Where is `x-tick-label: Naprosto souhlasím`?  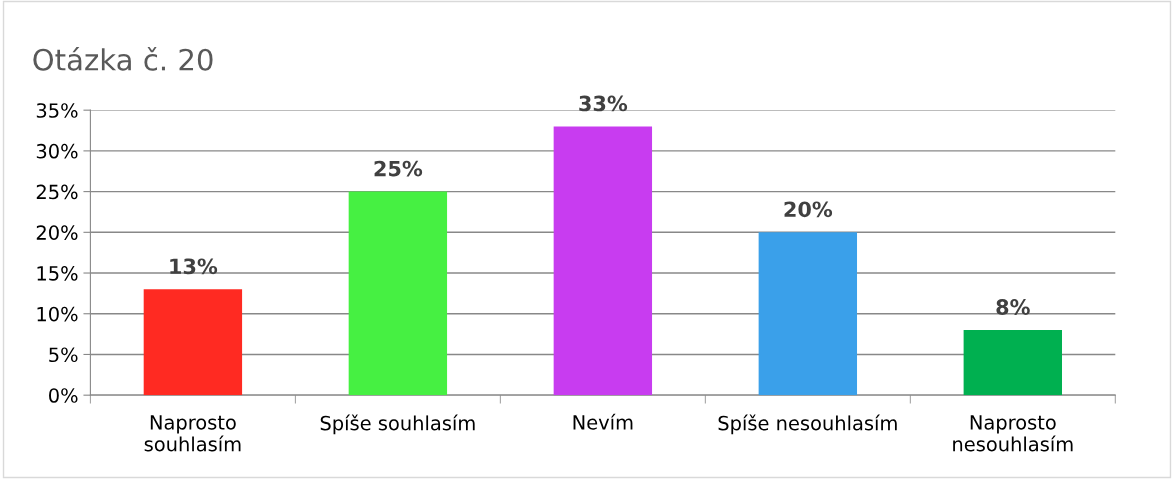
x-tick-label: Naprosto souhlasím is located at coordinates (192, 433).